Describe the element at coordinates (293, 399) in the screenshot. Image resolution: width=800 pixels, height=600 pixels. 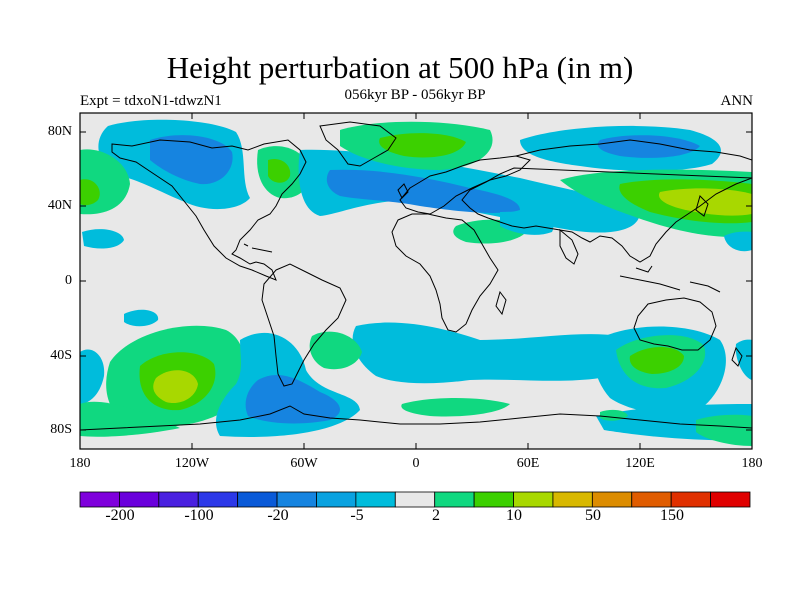
I see `field-blue-south-america-dark` at that location.